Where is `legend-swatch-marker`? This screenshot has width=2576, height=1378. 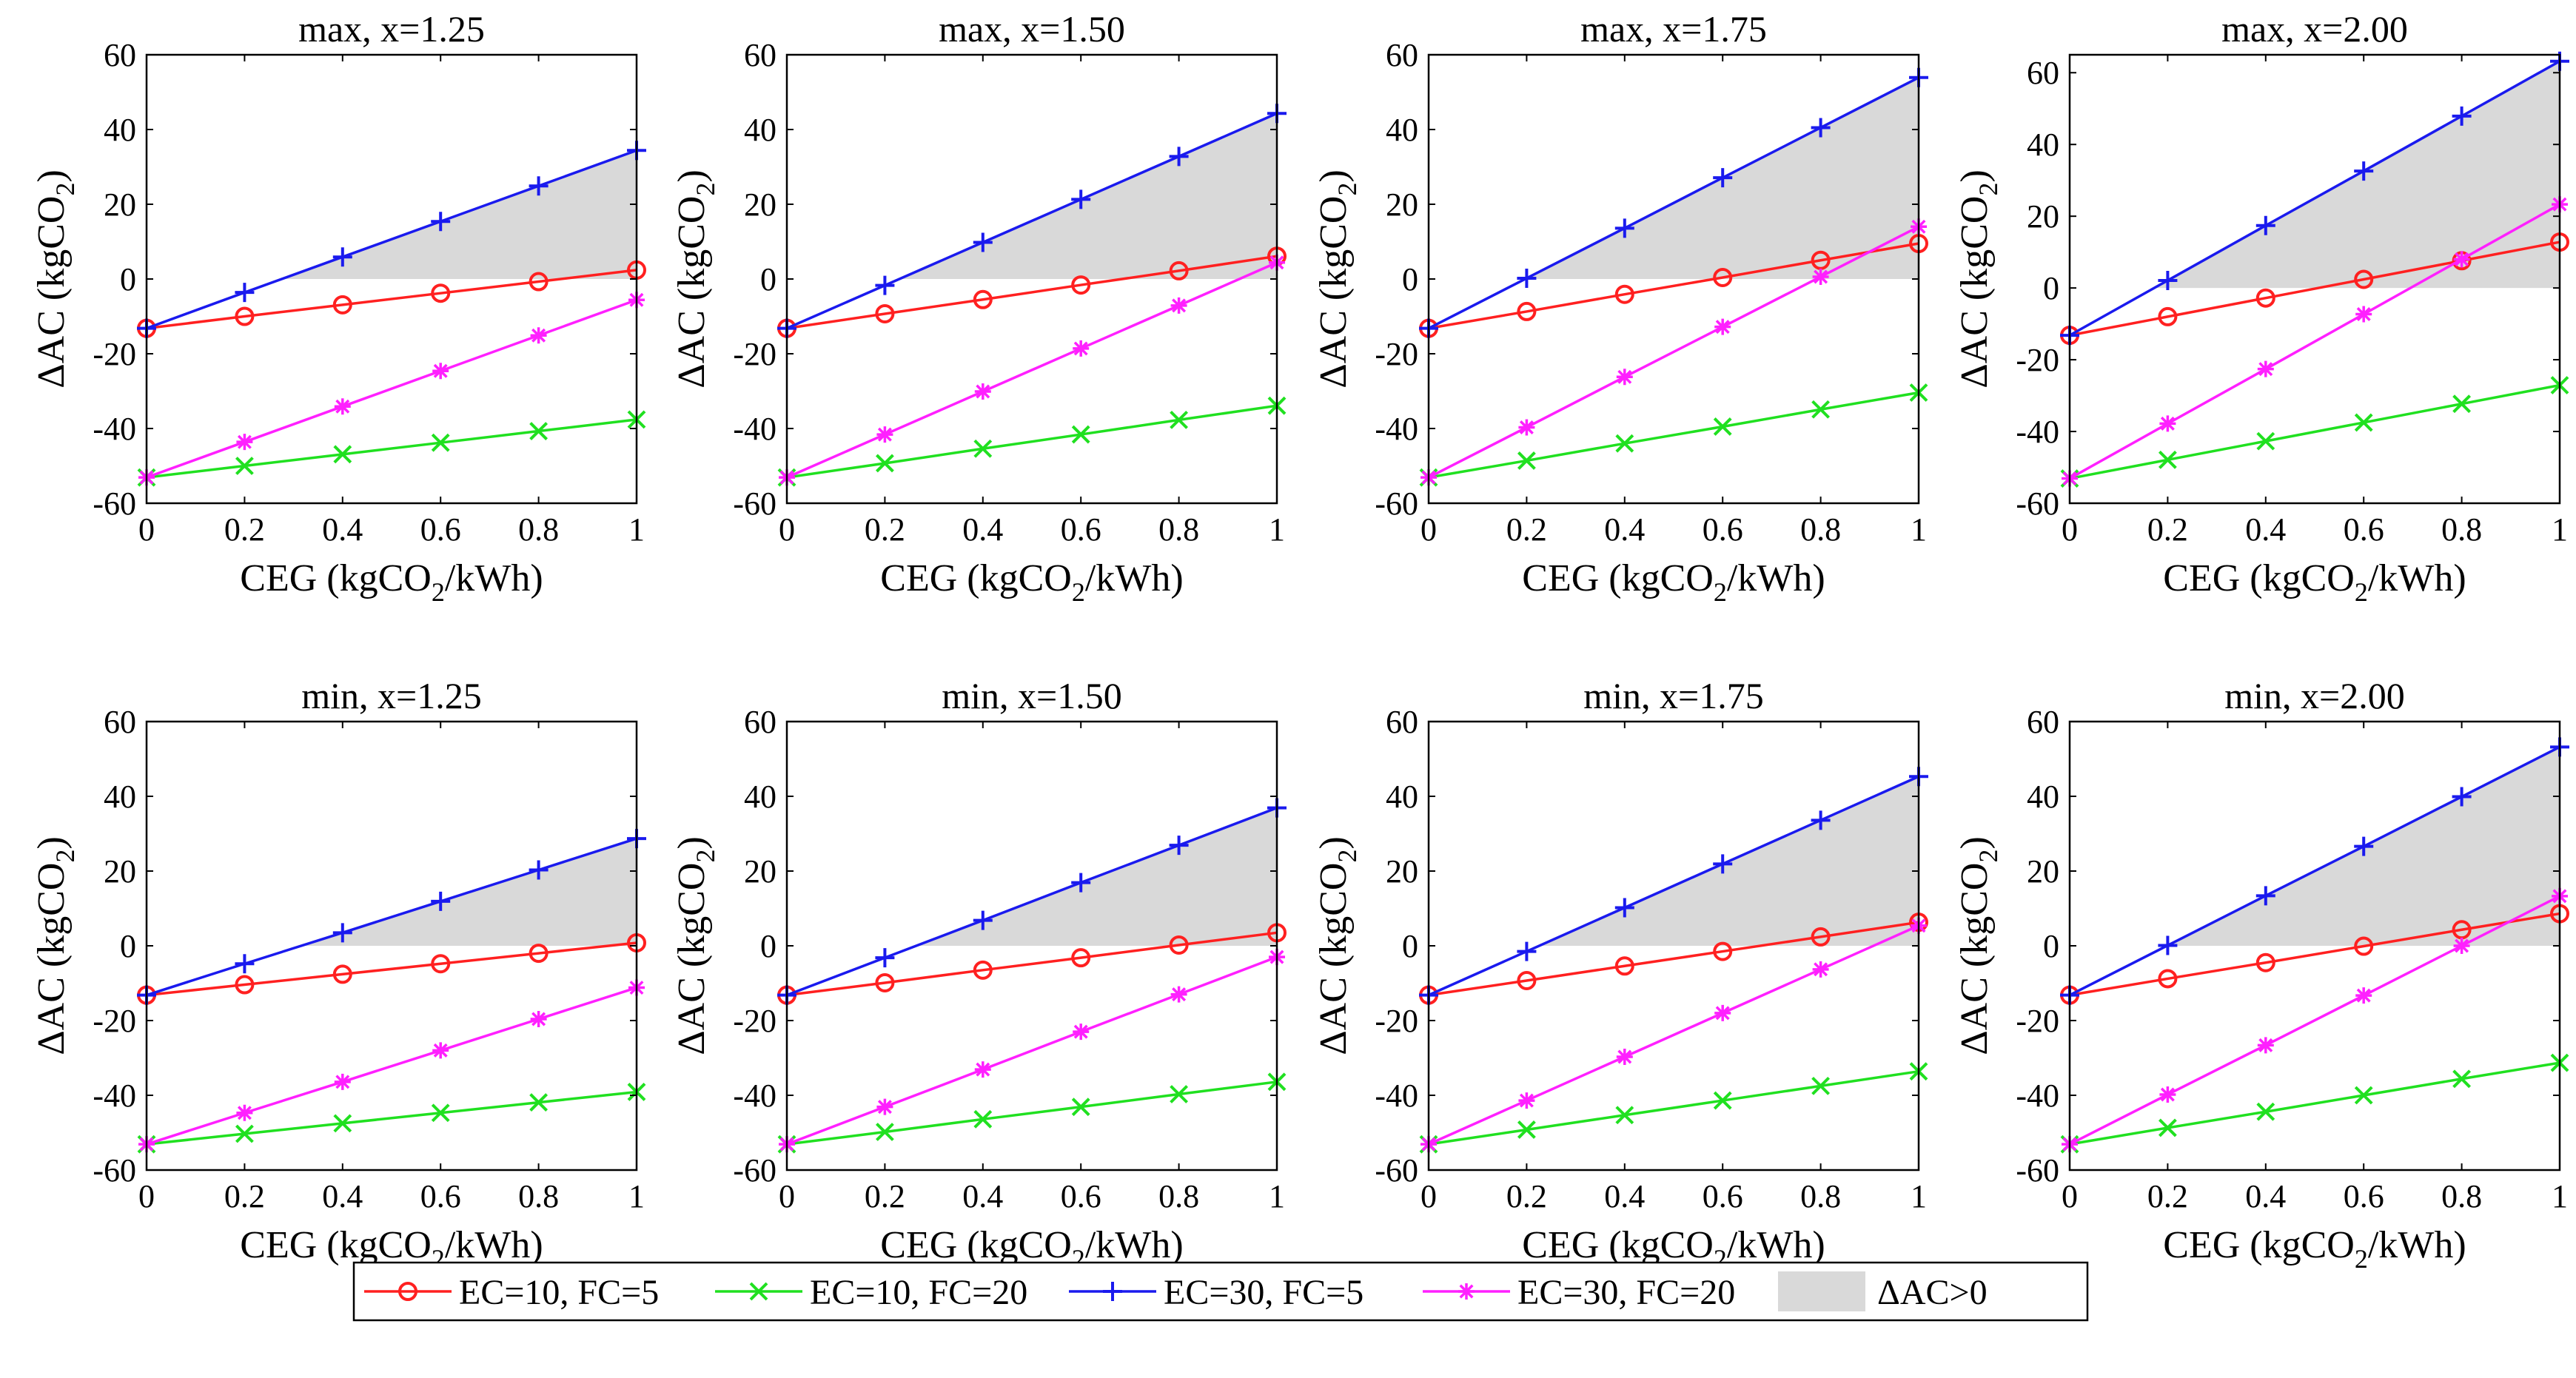
legend-swatch-marker is located at coordinates (1466, 1291).